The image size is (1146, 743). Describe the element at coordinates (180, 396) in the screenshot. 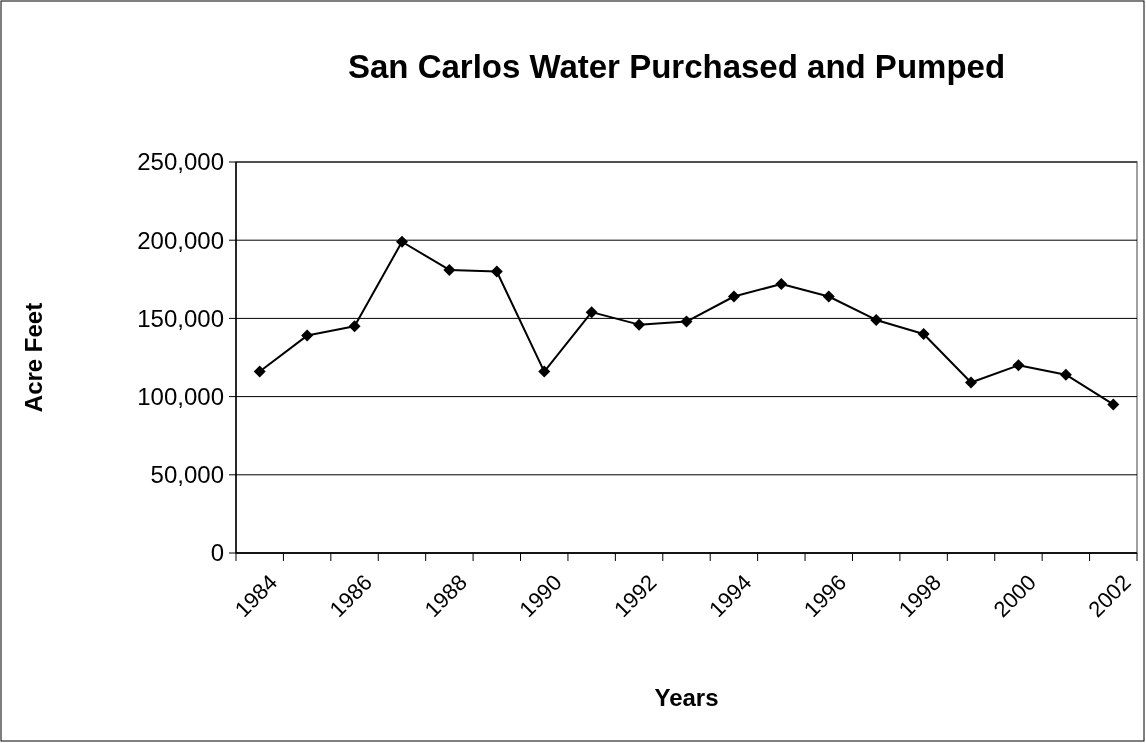

I see `y-tick-label: 100,000` at that location.